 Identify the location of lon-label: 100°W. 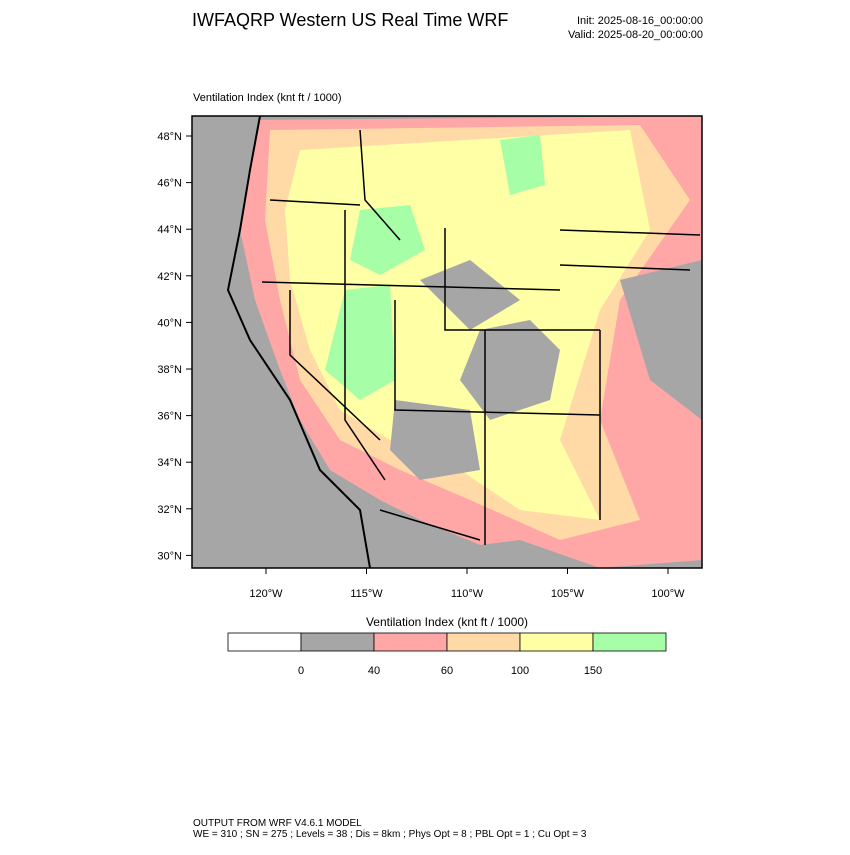
(668, 594).